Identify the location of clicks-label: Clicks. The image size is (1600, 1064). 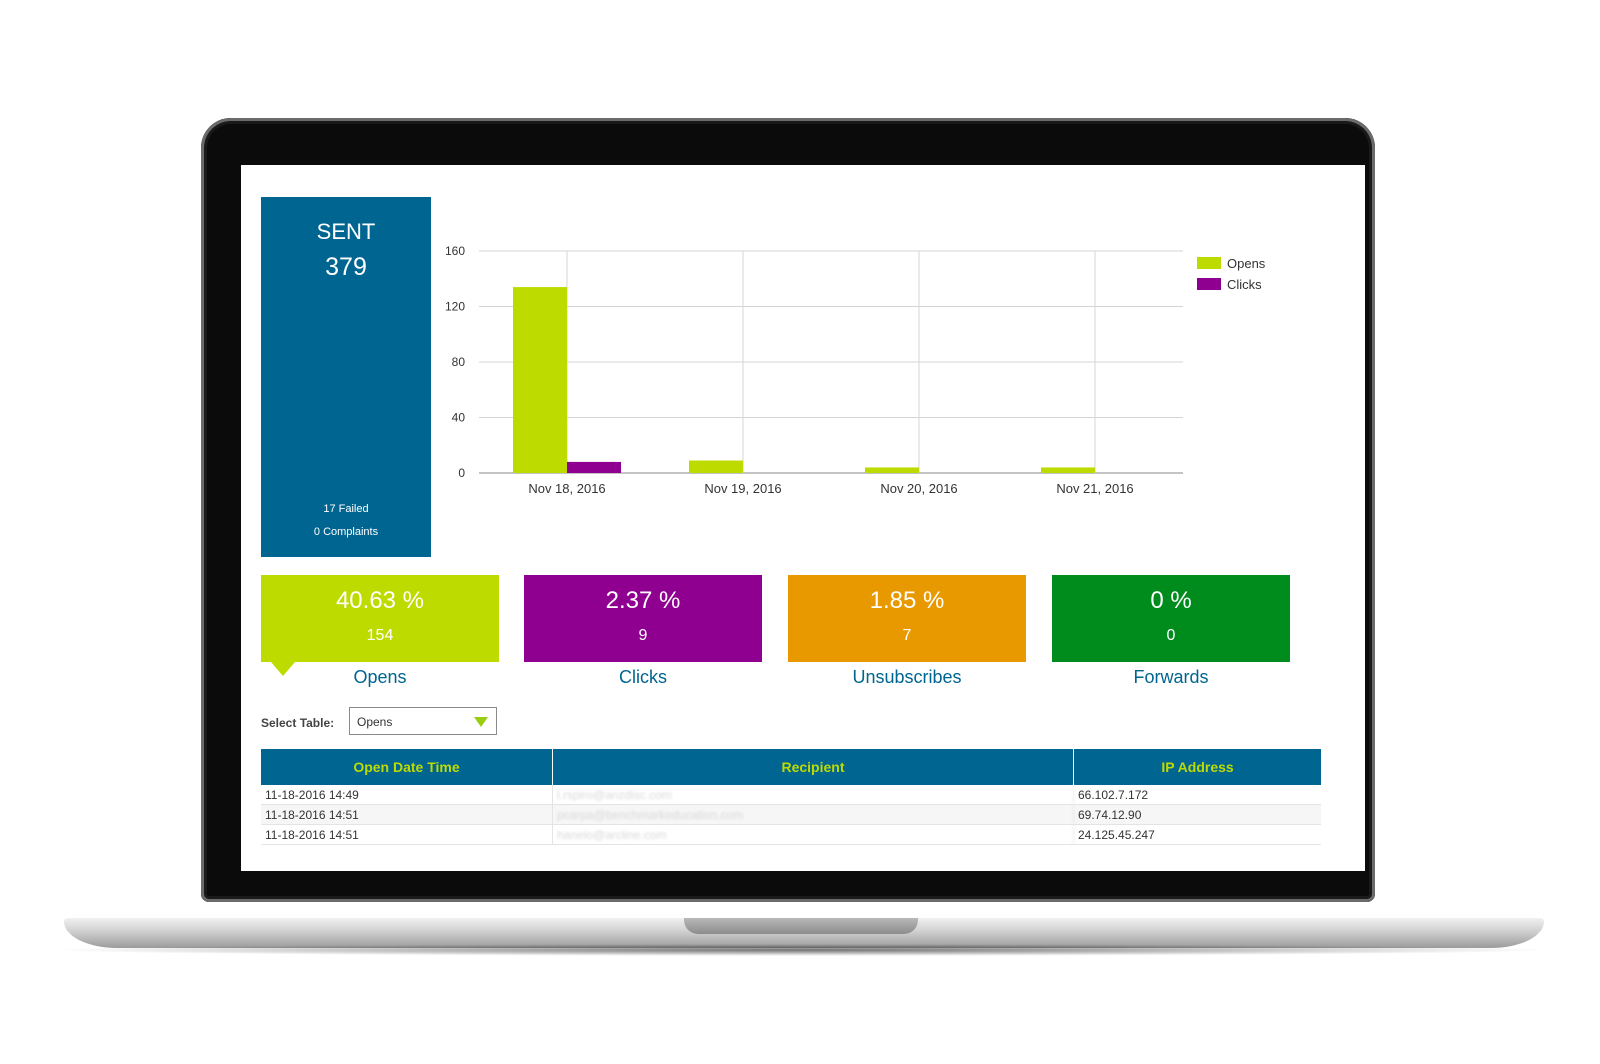
(643, 677).